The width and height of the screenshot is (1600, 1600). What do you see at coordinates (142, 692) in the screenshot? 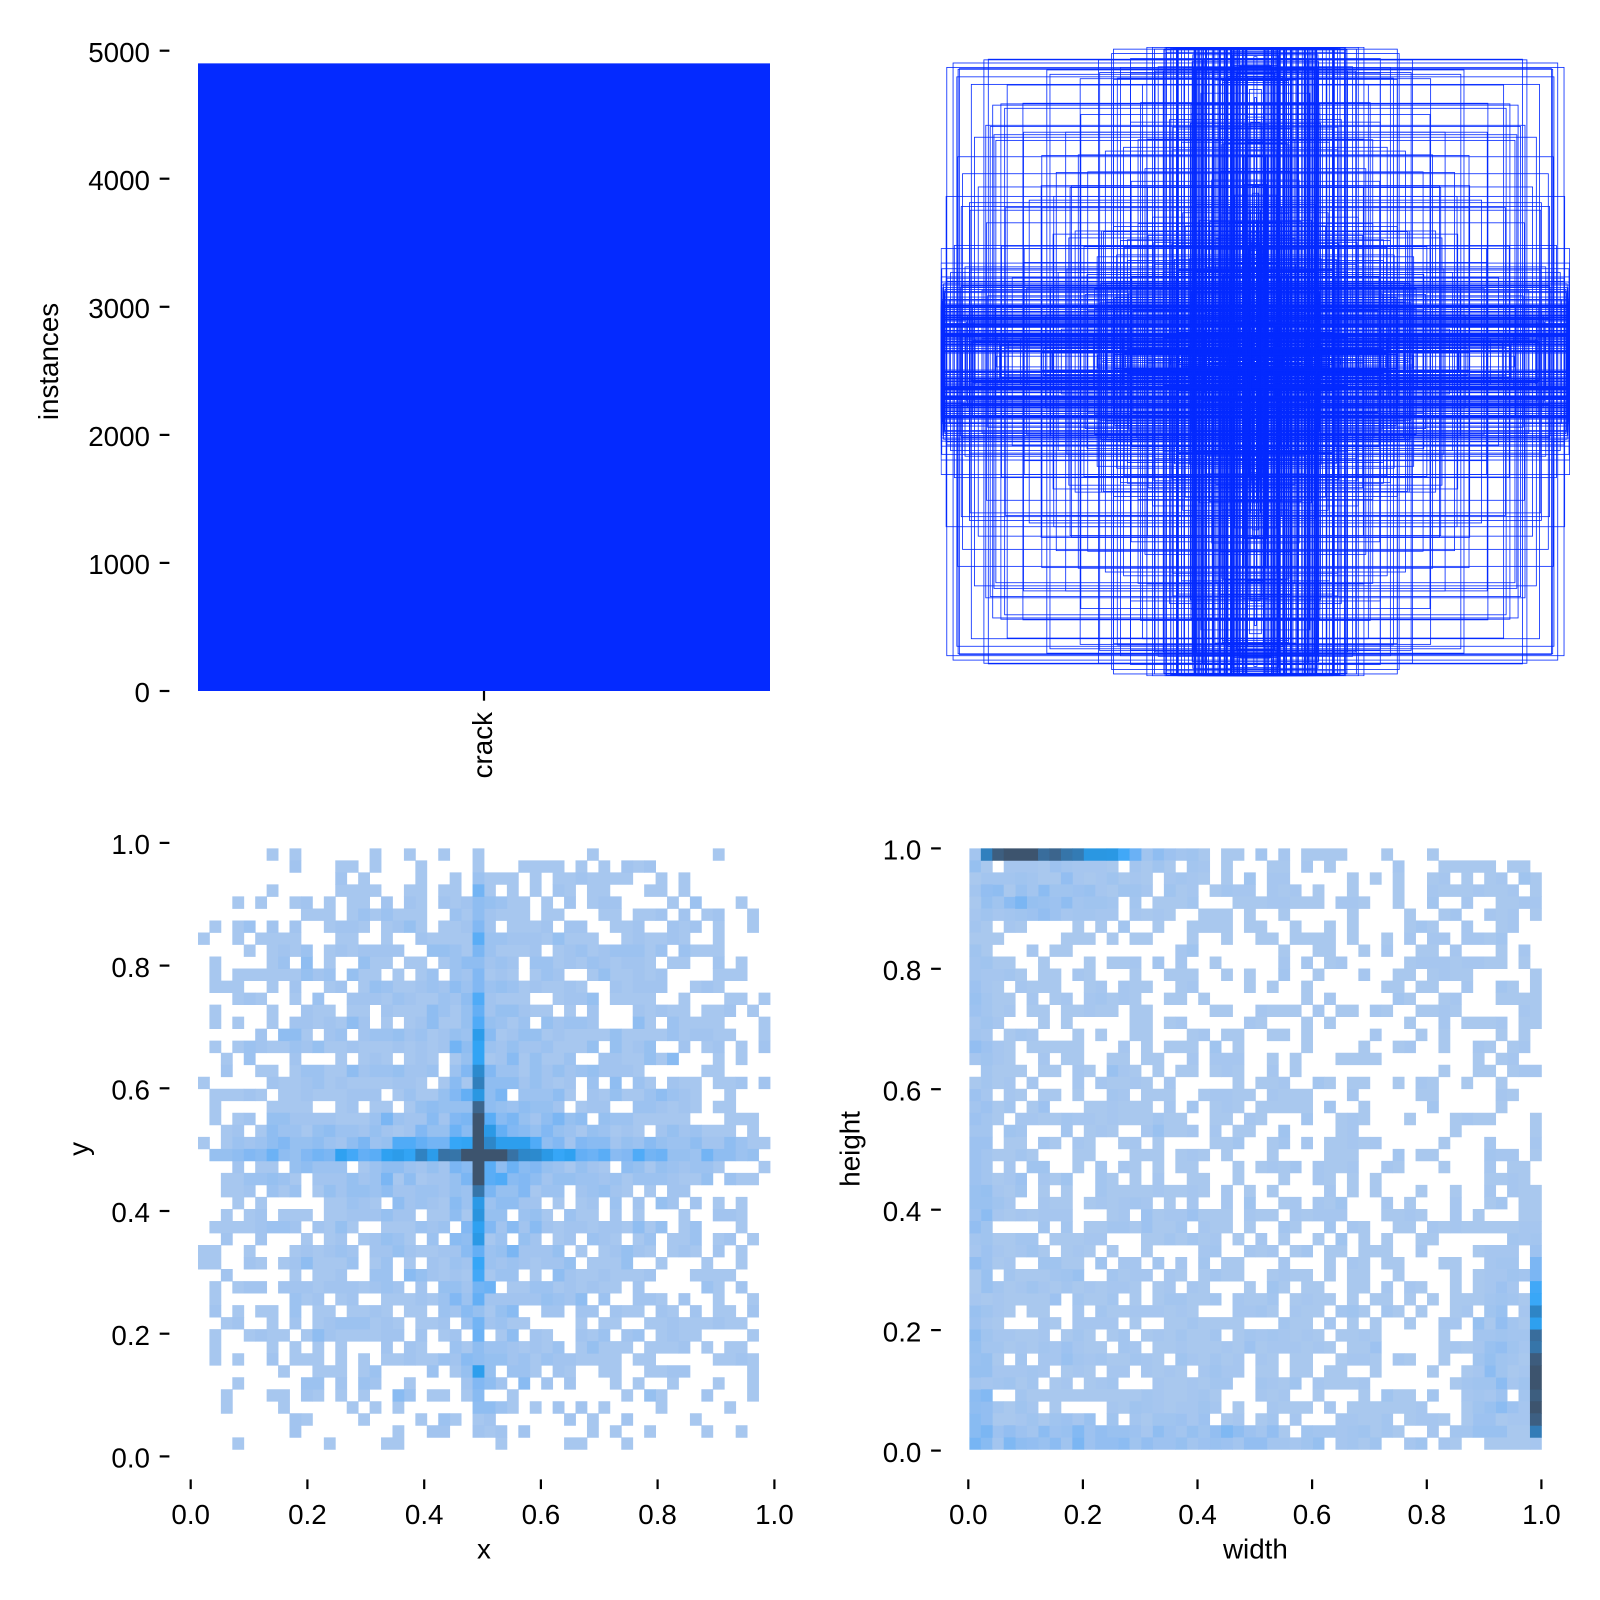
I see `svg-text: 0` at bounding box center [142, 692].